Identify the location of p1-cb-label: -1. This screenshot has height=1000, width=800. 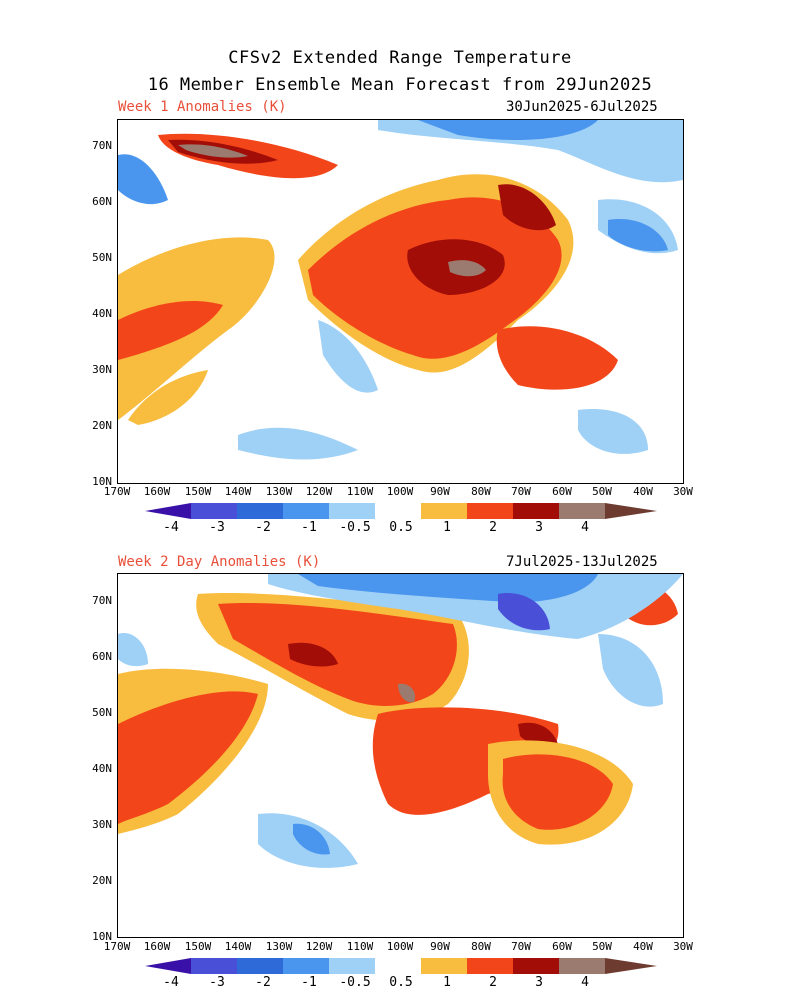
(309, 527).